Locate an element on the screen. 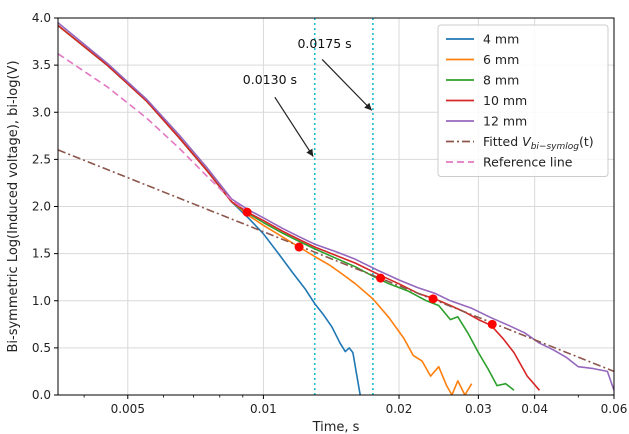  annotation-label: 0.0175 s is located at coordinates (324, 43).